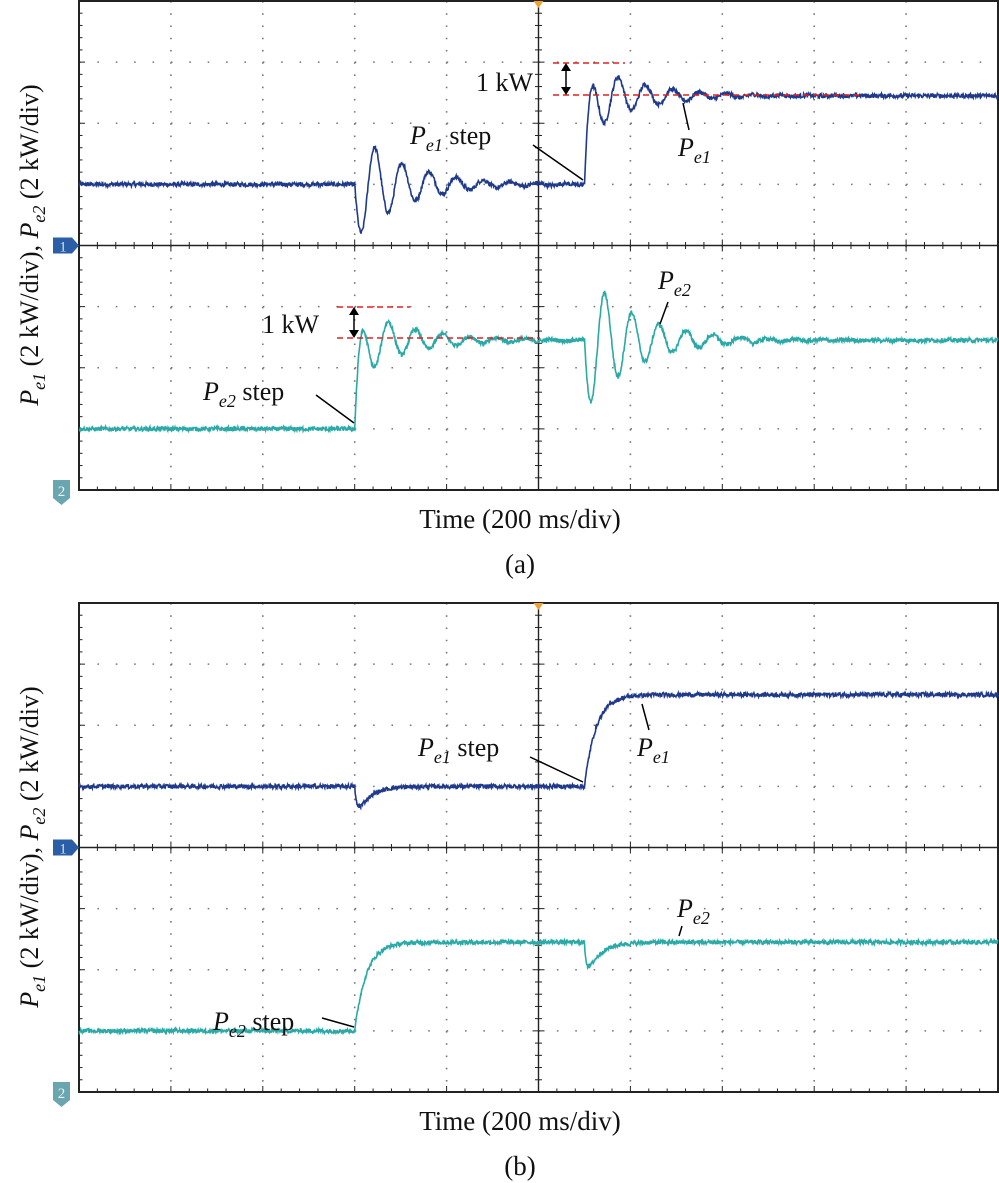  I want to click on y-axis-label-a: Pe1 (2 kW/div), Pe2 (2 kW/div), so click(32, 245).